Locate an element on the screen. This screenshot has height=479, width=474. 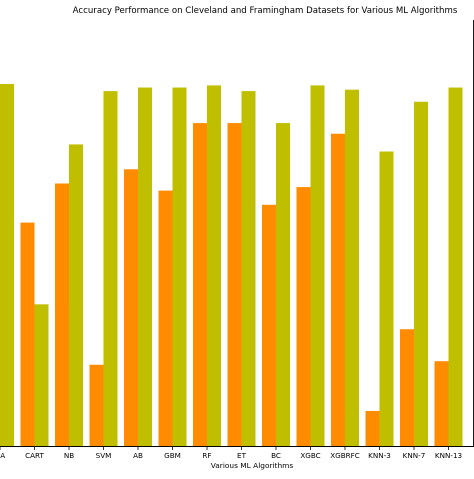
bar-series2-rf is located at coordinates (214, 266).